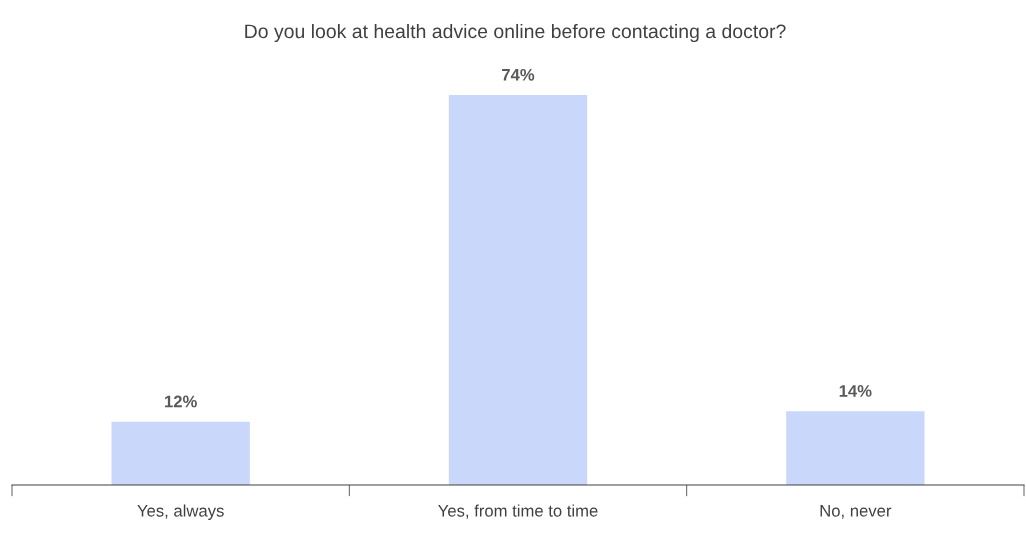 This screenshot has height=556, width=1026. What do you see at coordinates (181, 401) in the screenshot?
I see `data-label: 12%` at bounding box center [181, 401].